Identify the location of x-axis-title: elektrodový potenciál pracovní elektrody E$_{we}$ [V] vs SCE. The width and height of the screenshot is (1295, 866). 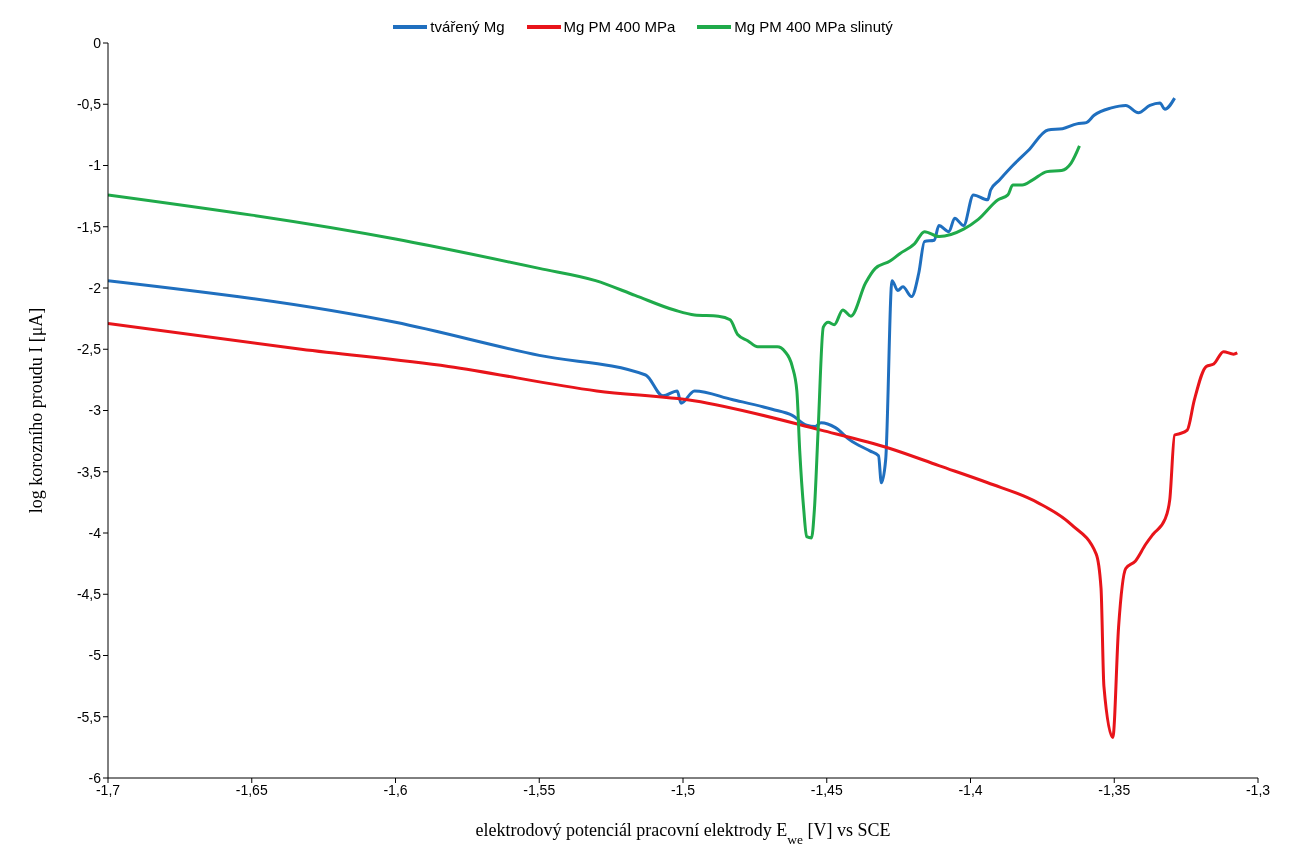
(683, 833).